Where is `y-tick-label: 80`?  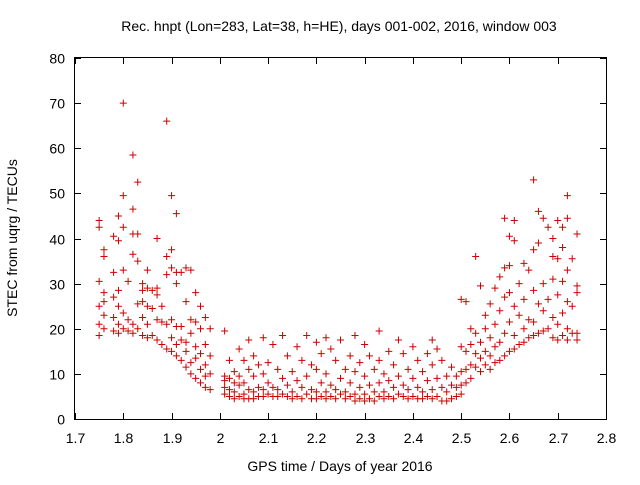
y-tick-label: 80 is located at coordinates (57, 59).